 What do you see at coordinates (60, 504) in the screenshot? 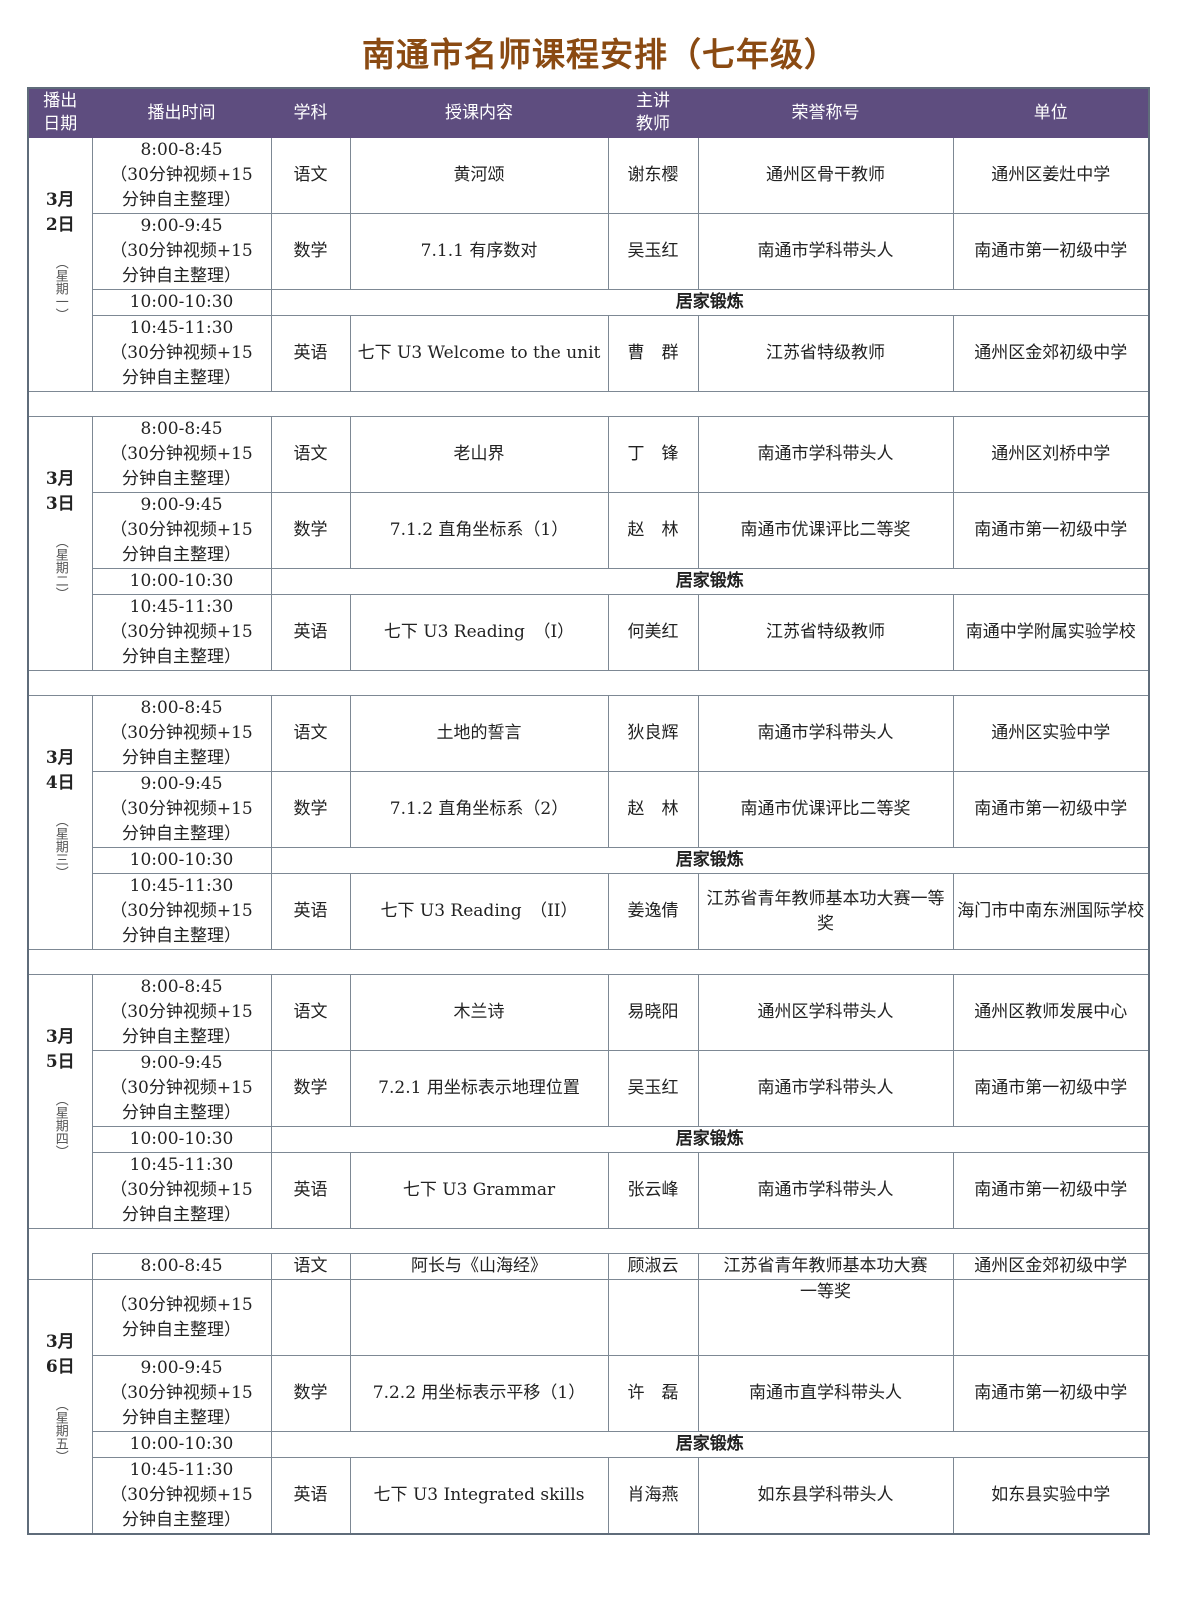
I see `date-day: 3日` at bounding box center [60, 504].